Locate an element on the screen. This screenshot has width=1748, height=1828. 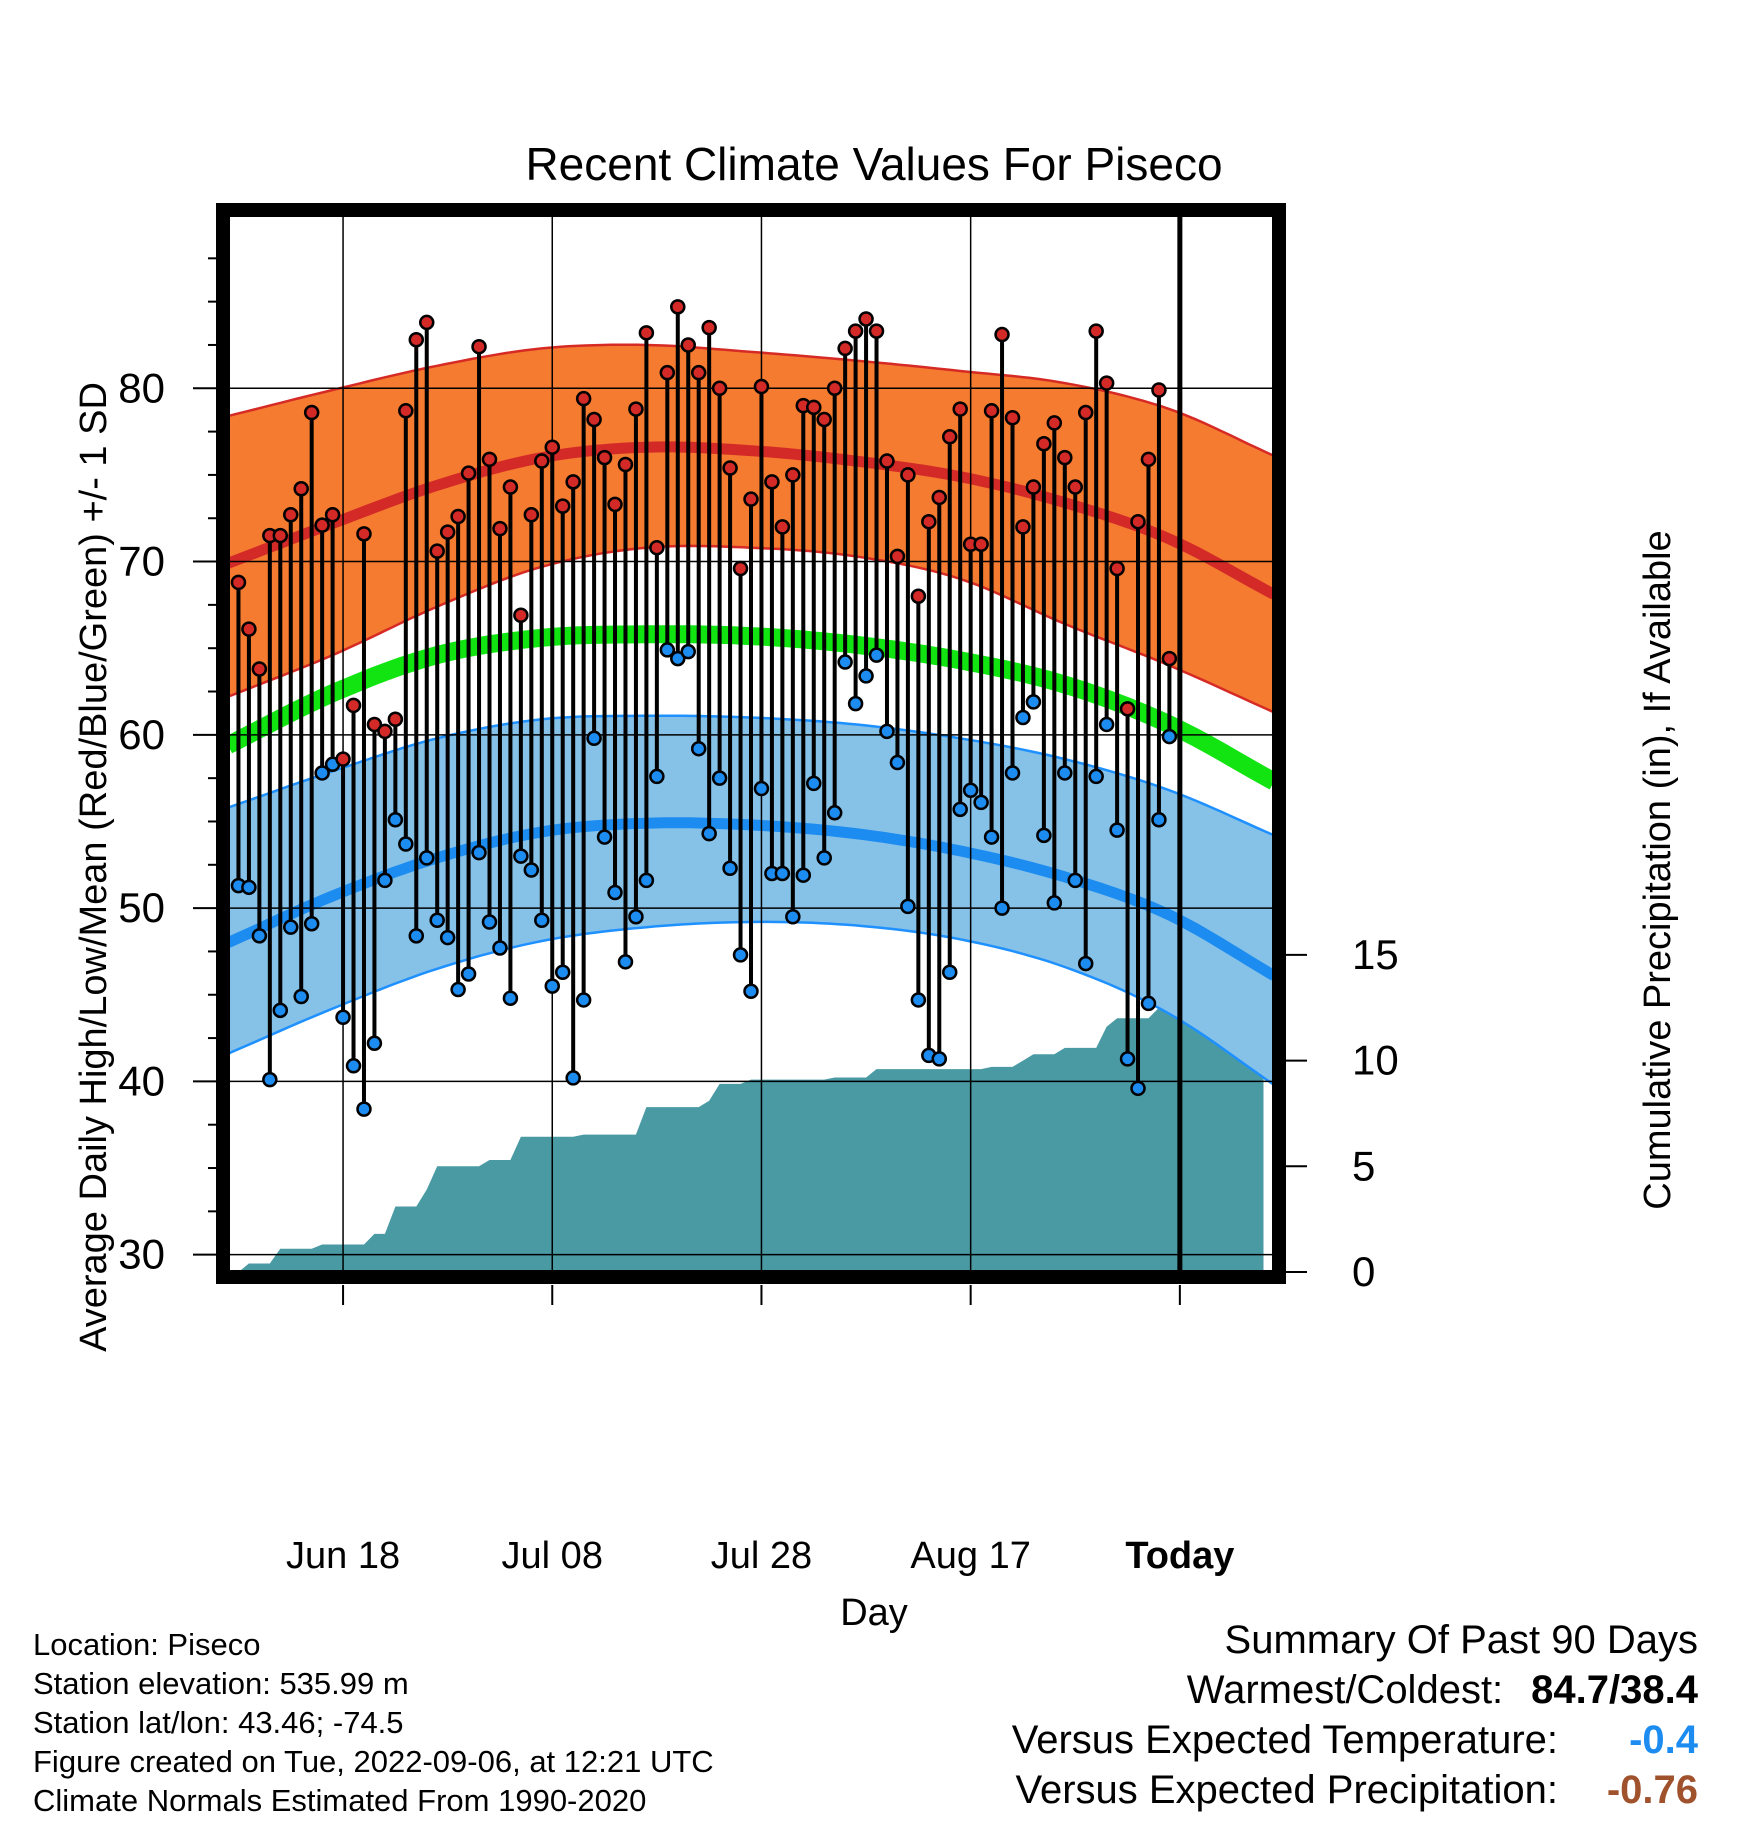
y2-tick-label: 15 is located at coordinates (1375, 954).